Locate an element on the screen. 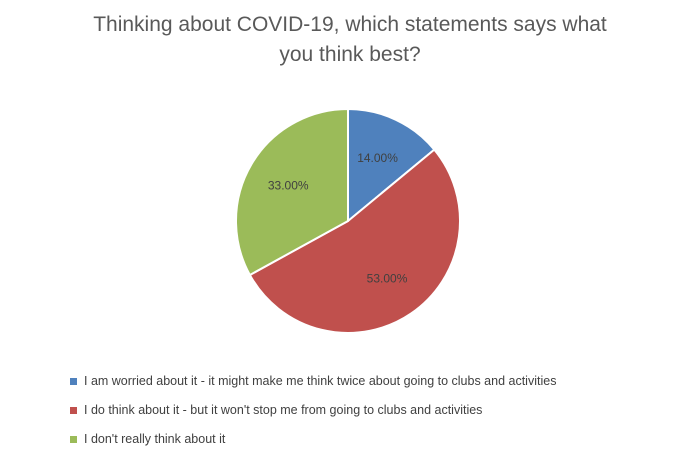 The image size is (700, 466). data-label-dont-think: 33.00% is located at coordinates (288, 186).